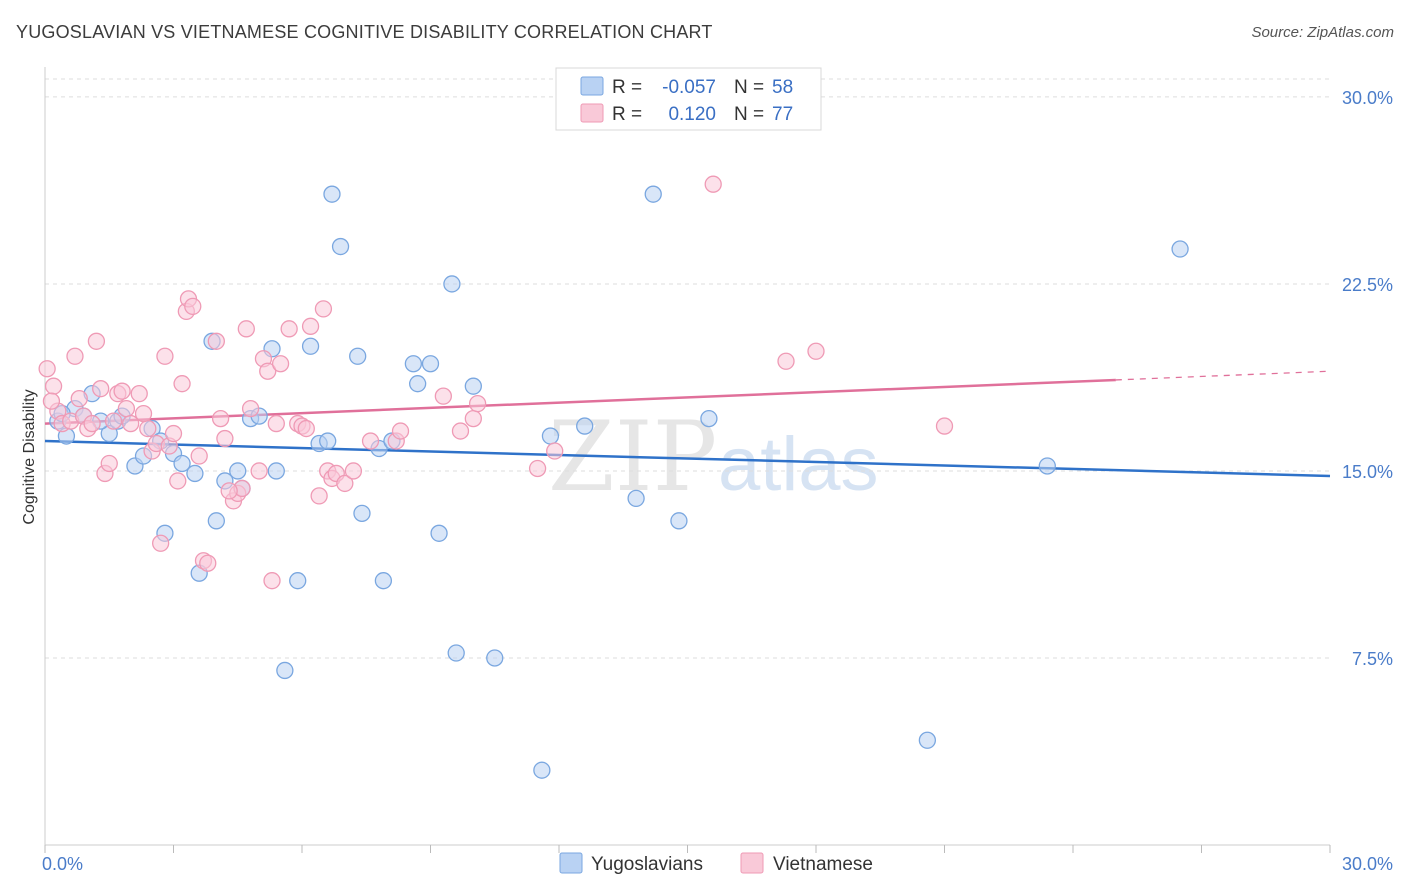 This screenshot has width=1406, height=892. What do you see at coordinates (647, 864) in the screenshot?
I see `series-legend-label-yugoslavians: Yugoslavians` at bounding box center [647, 864].